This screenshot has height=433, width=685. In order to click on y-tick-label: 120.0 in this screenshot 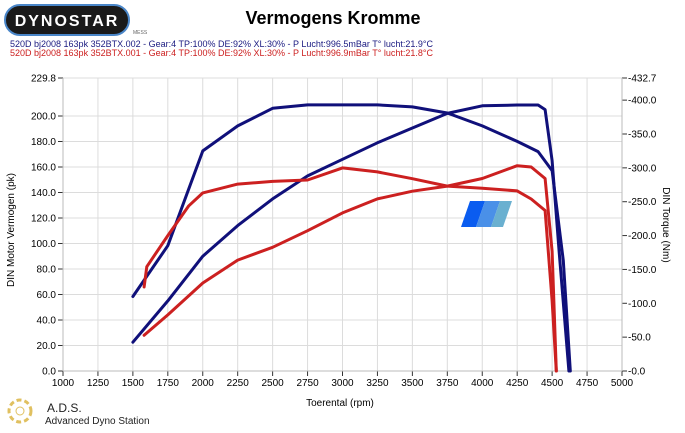, I will do `click(43, 218)`.